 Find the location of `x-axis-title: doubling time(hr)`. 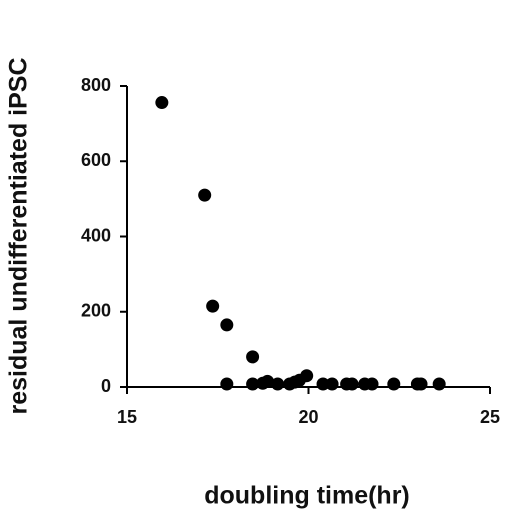

x-axis-title: doubling time(hr) is located at coordinates (307, 496).